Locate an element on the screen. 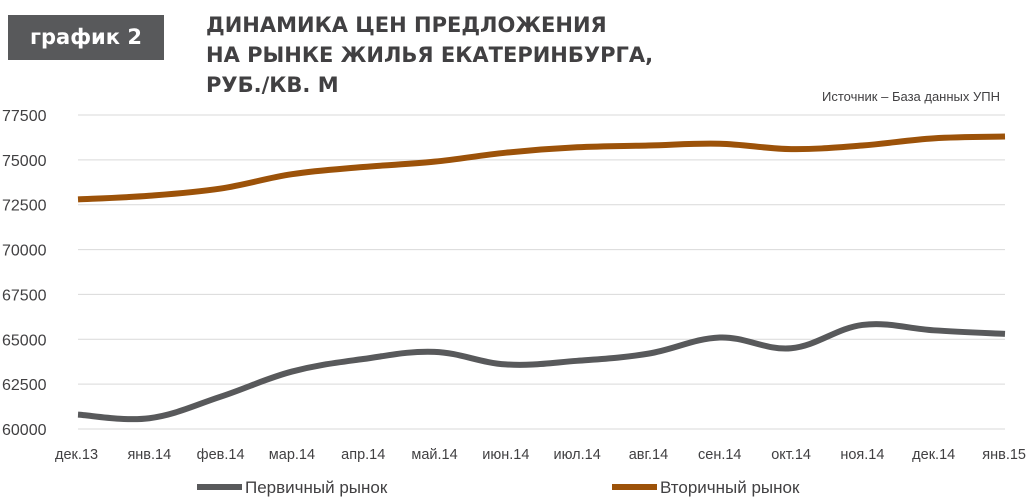 The width and height of the screenshot is (1028, 502). y-tick-label: 77500 is located at coordinates (24, 116).